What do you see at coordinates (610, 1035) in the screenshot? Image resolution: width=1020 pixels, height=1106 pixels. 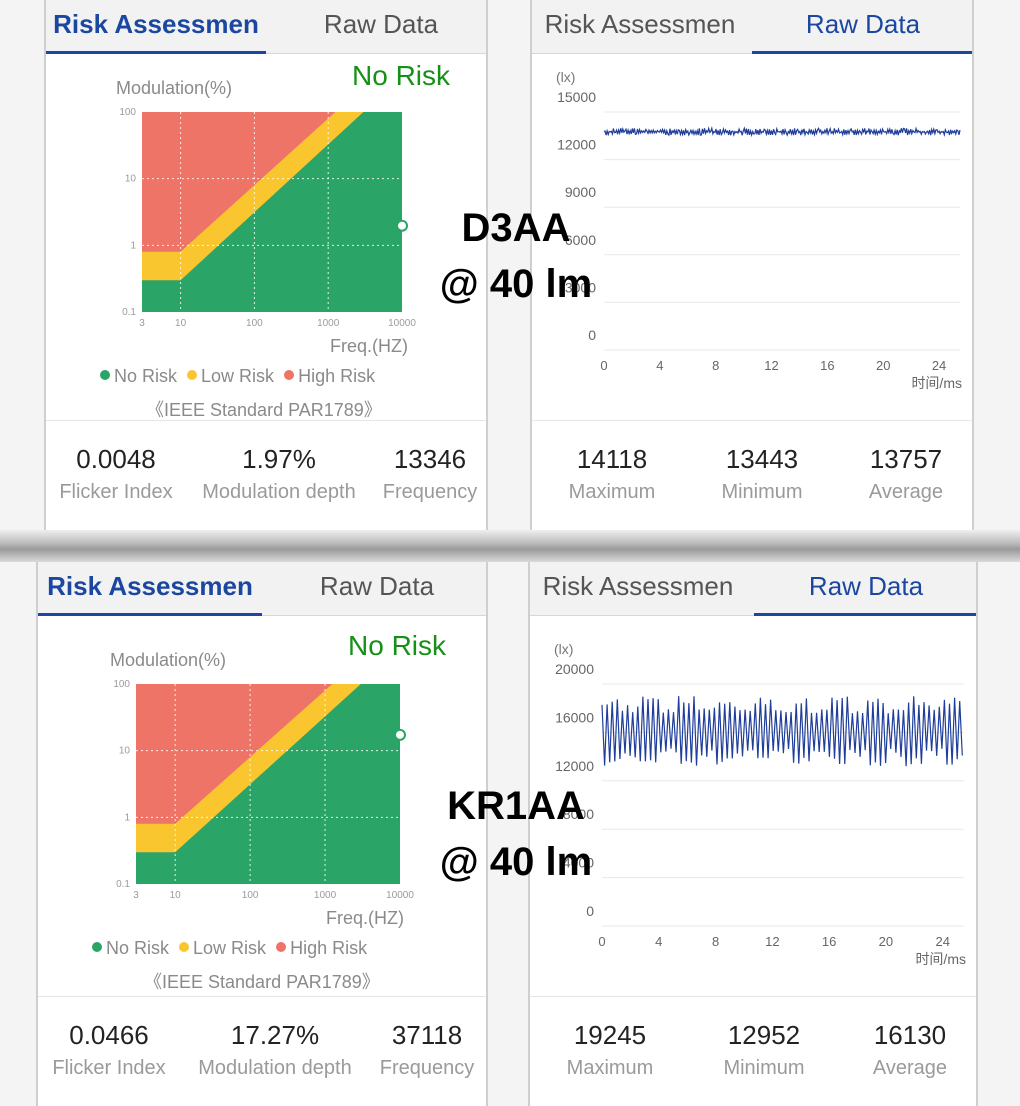 I see `stat-value: 19245` at bounding box center [610, 1035].